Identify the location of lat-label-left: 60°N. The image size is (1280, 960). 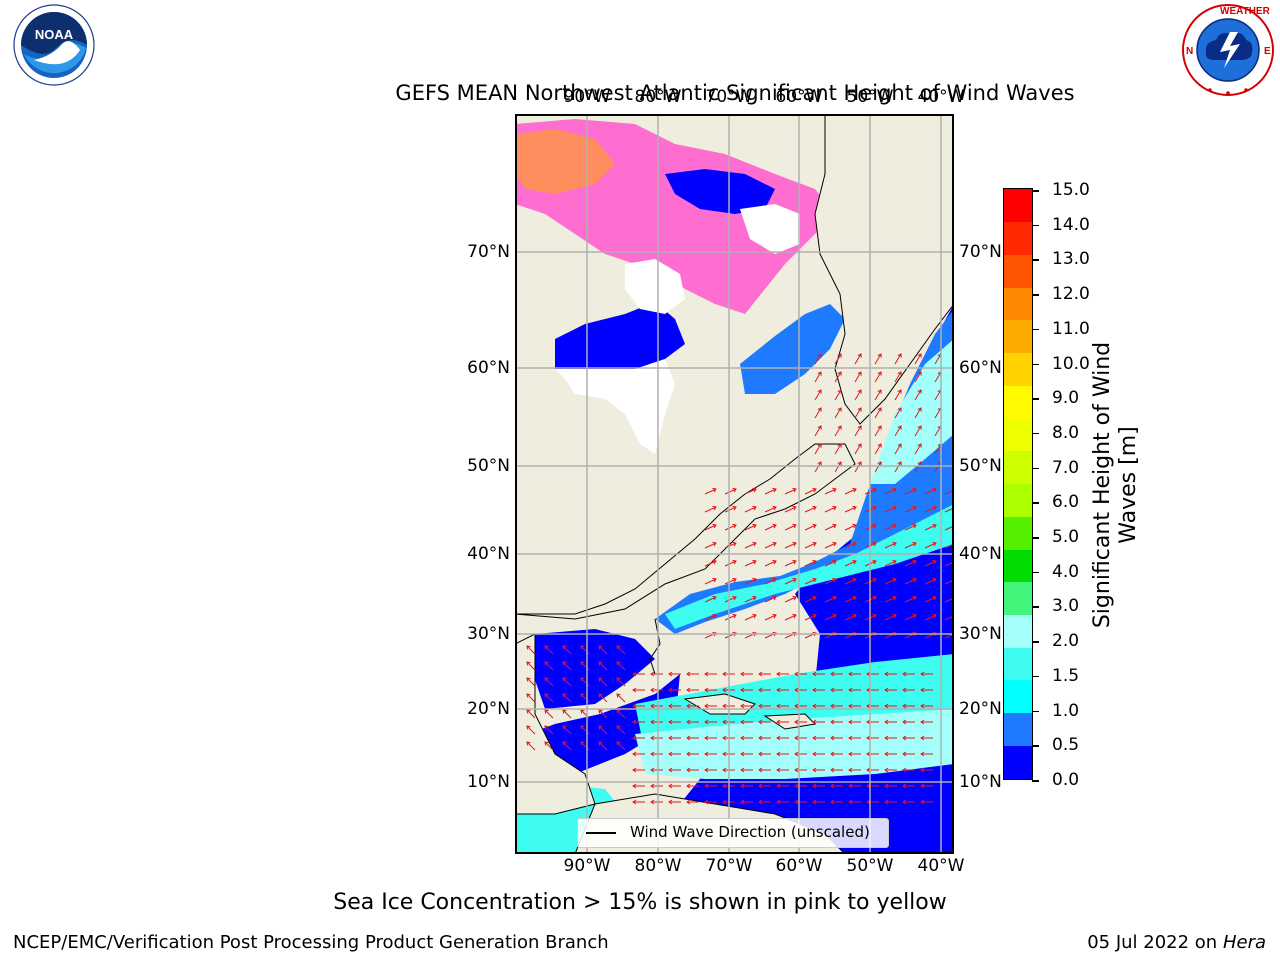
(488, 368).